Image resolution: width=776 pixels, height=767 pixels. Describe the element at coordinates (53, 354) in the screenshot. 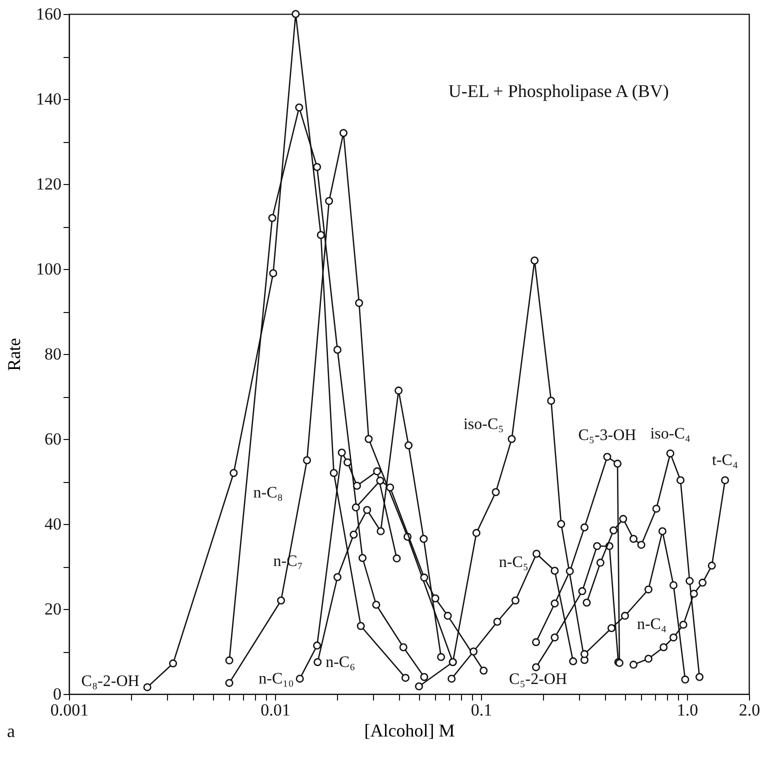

I see `y-tick-label: 80` at that location.